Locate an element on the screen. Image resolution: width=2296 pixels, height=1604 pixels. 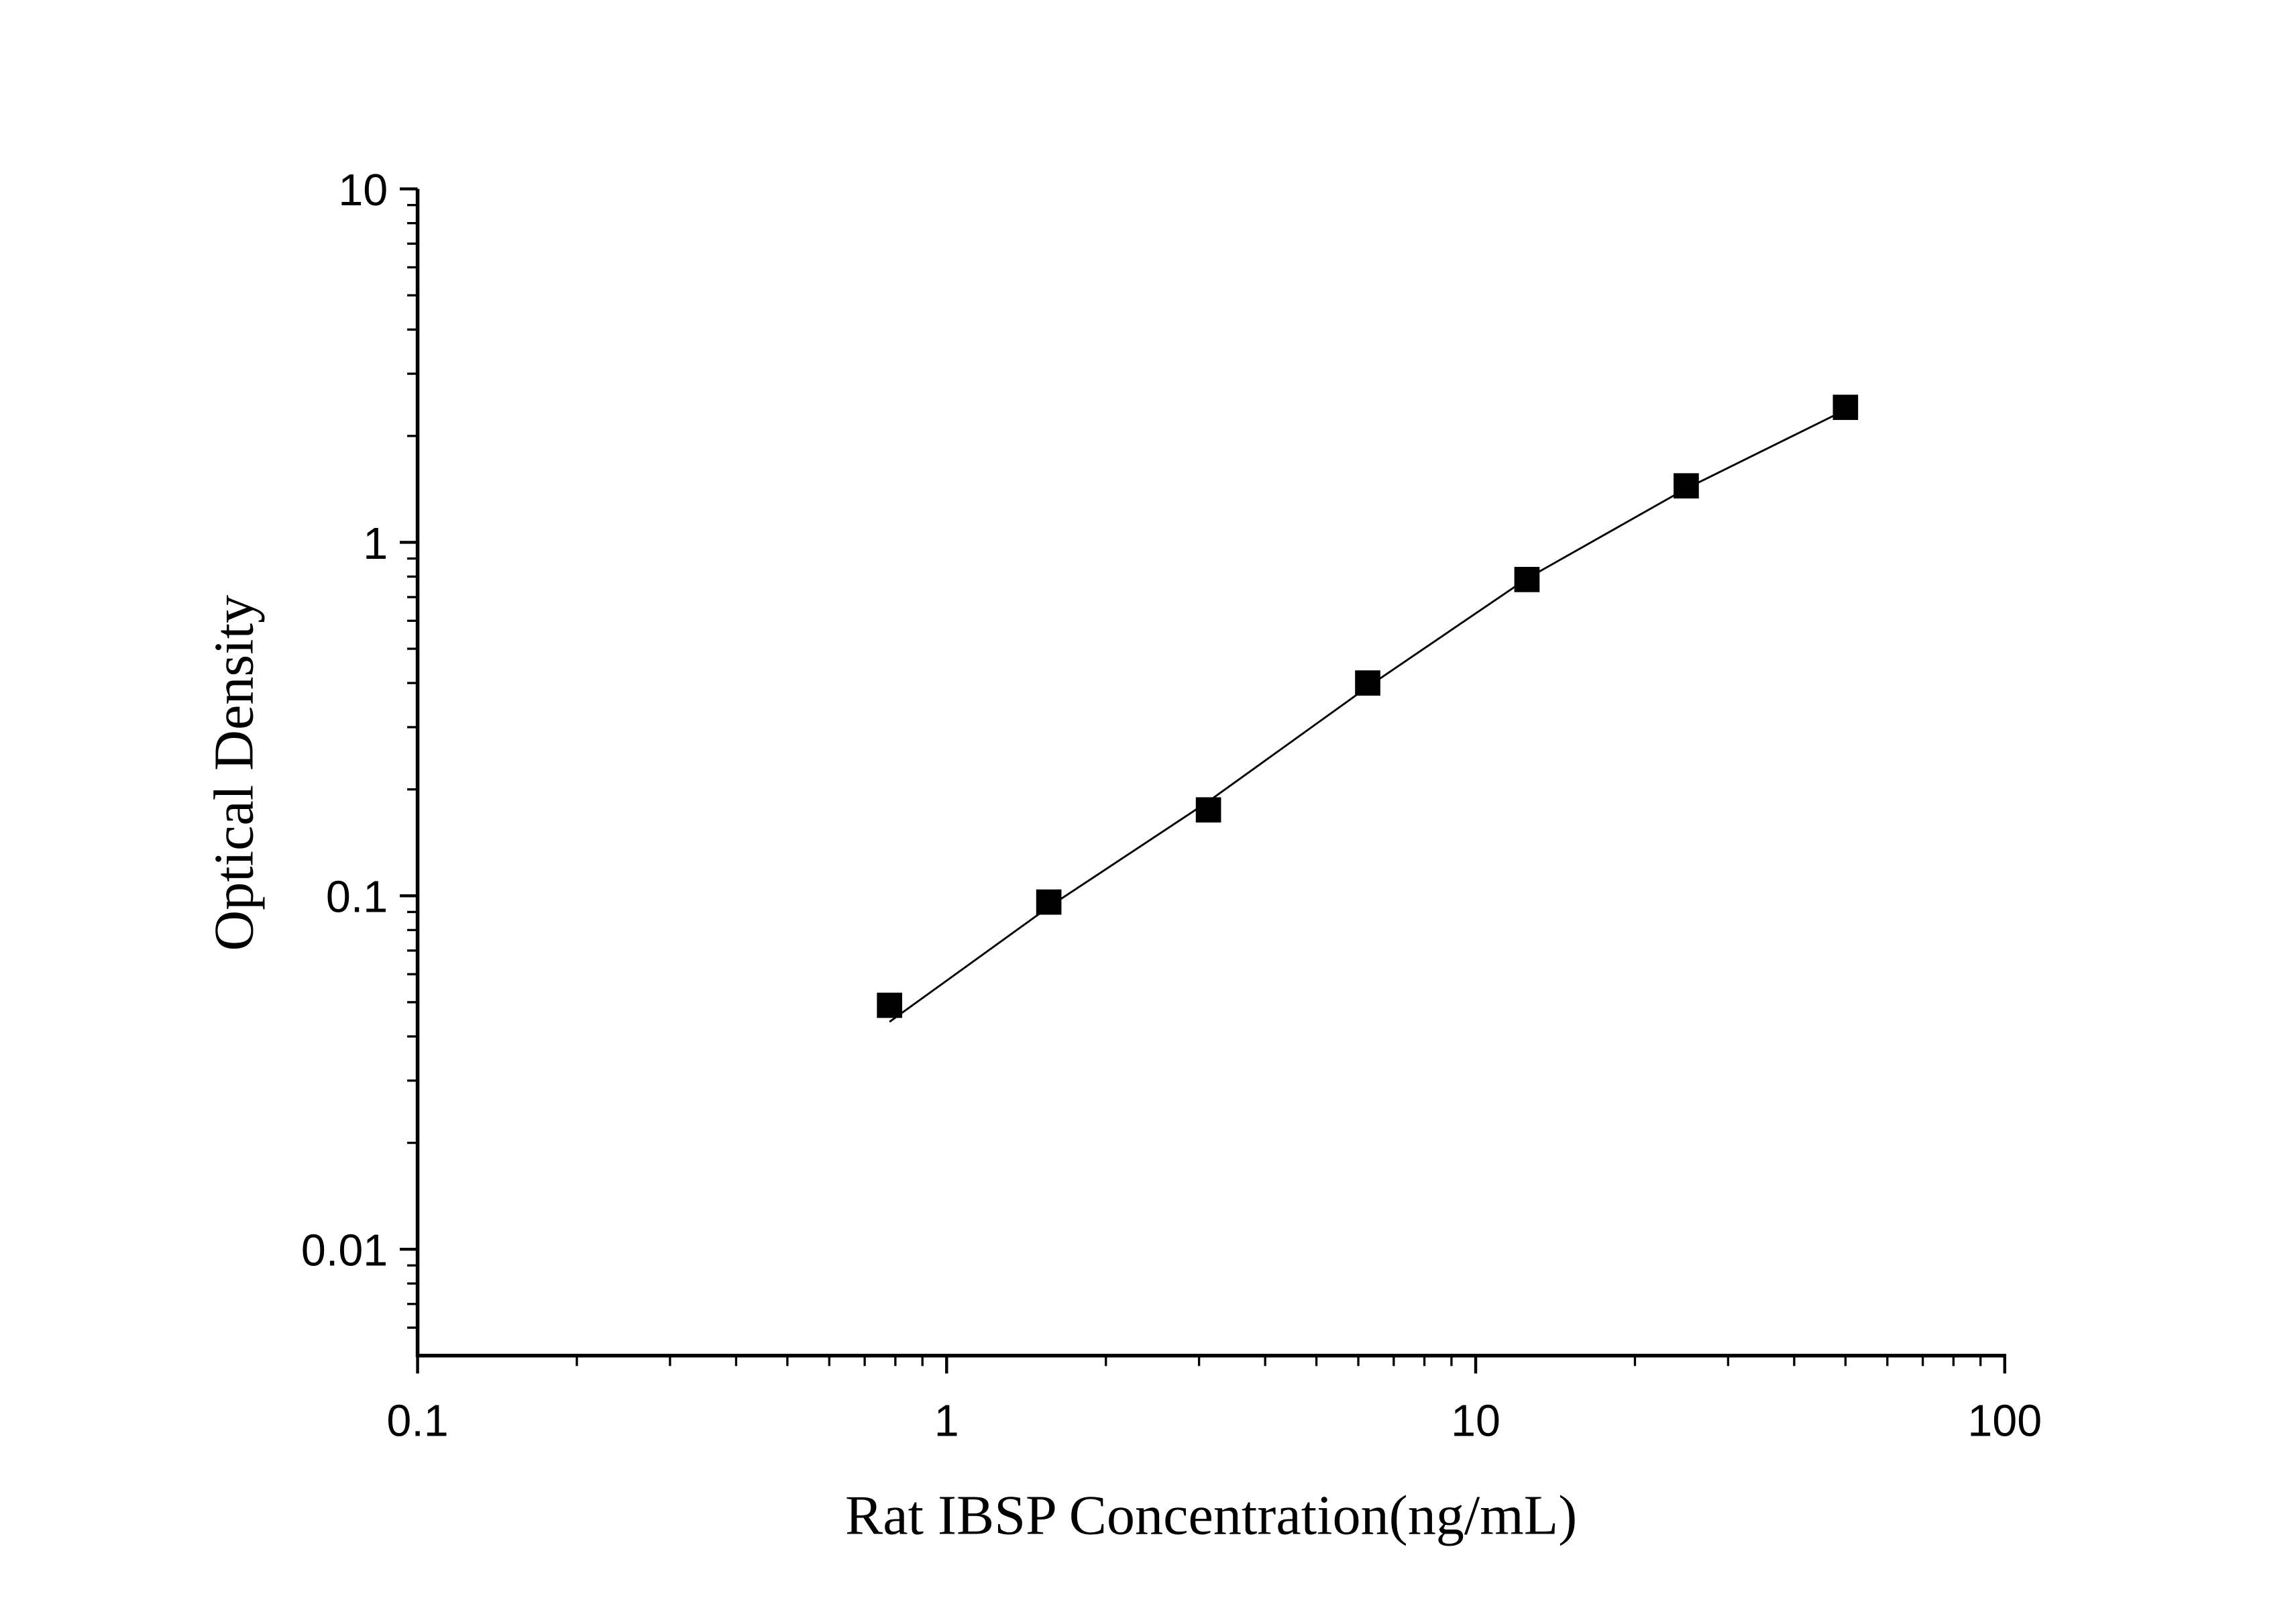
x-tick-label: 1 is located at coordinates (947, 1421).